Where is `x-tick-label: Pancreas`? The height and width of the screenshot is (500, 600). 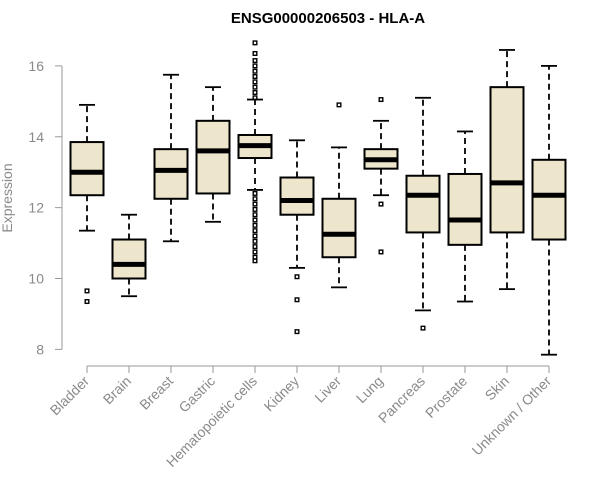
x-tick-label: Pancreas is located at coordinates (401, 399).